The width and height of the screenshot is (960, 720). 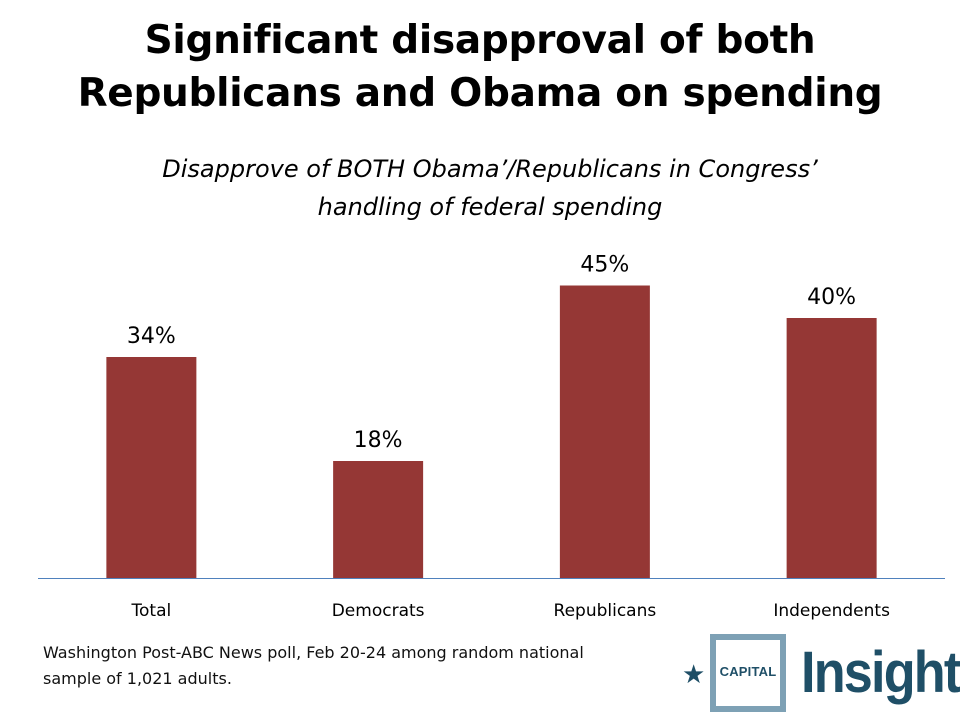 I want to click on category-label-democrats: Democrats, so click(x=378, y=611).